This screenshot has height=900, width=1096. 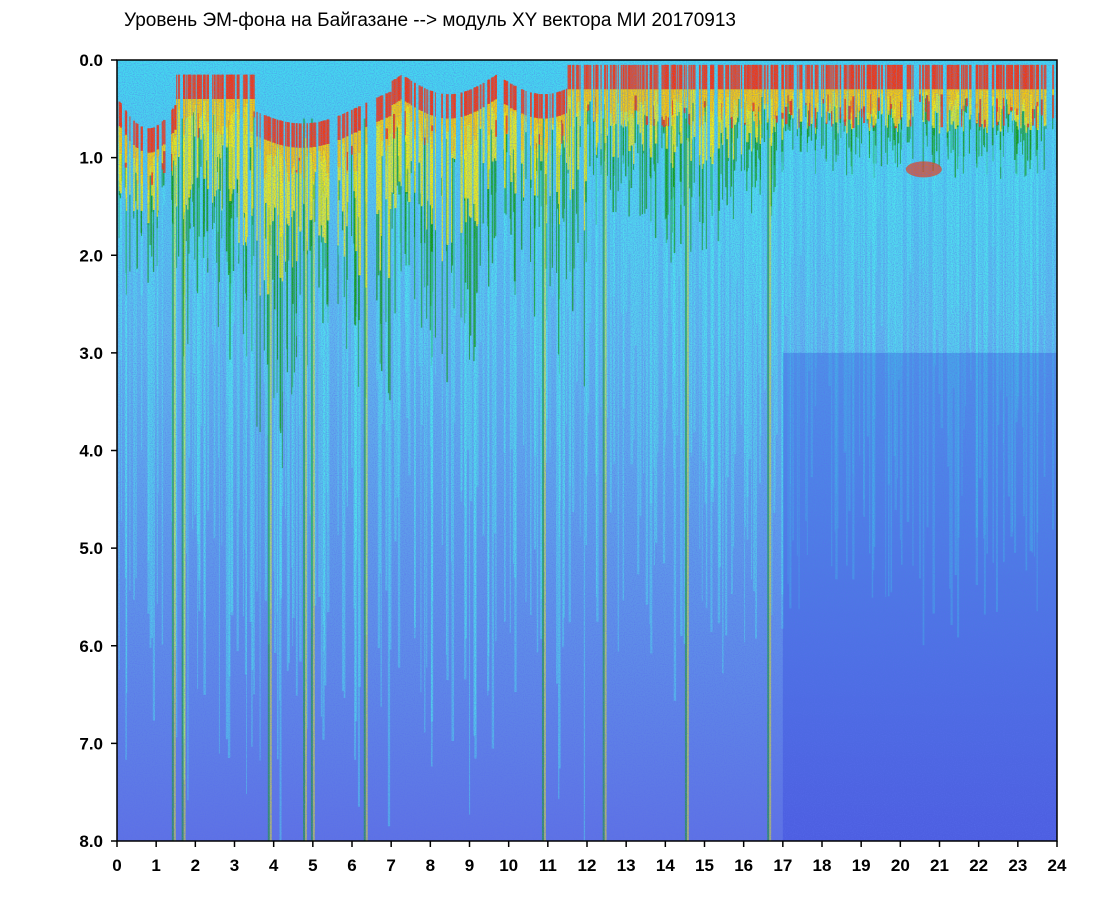 What do you see at coordinates (1017, 865) in the screenshot?
I see `x-tick-label: 23` at bounding box center [1017, 865].